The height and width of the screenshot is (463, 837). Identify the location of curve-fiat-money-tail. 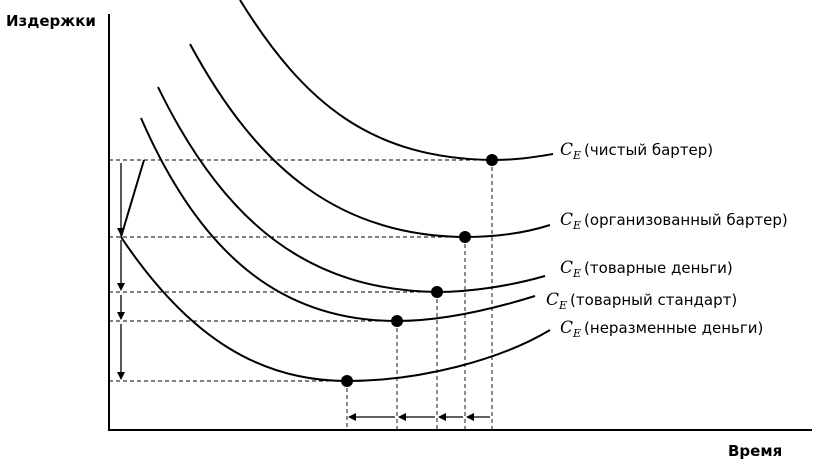
(132, 198).